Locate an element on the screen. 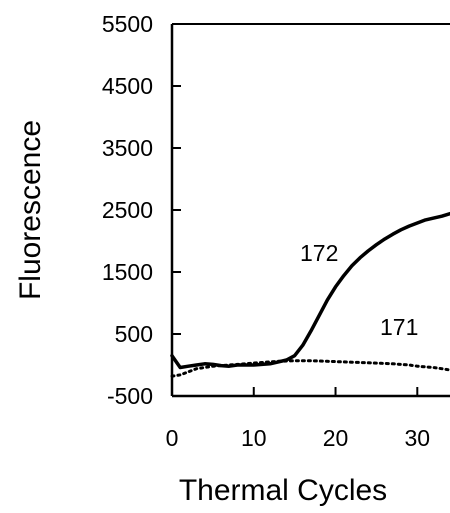 This screenshot has width=450, height=513. y-tick-label: 3500 is located at coordinates (127, 148).